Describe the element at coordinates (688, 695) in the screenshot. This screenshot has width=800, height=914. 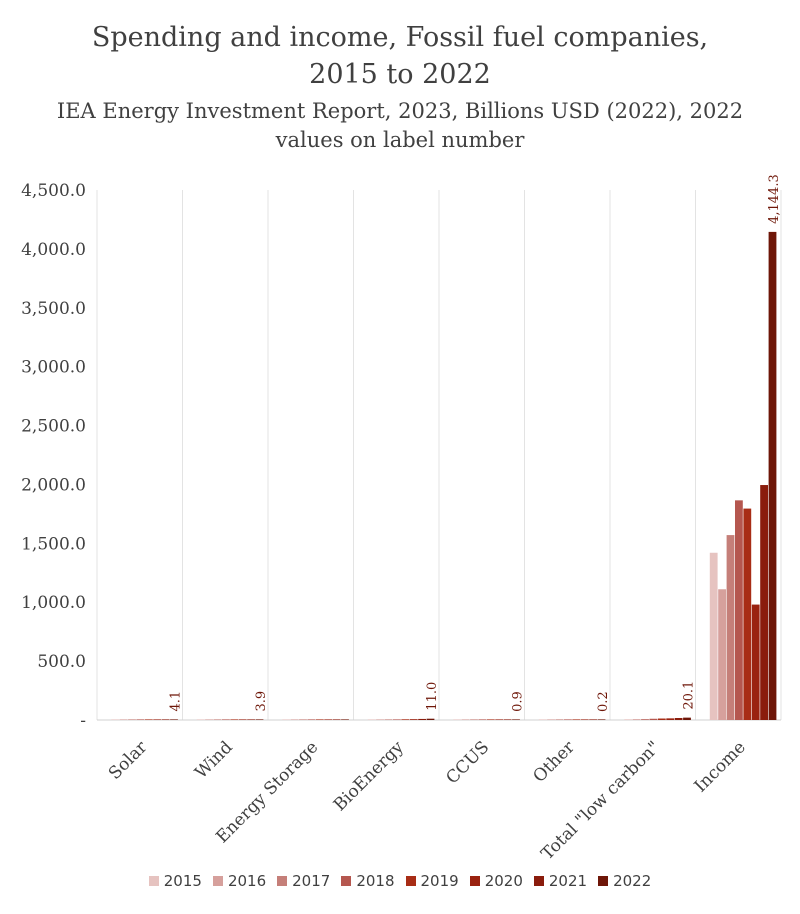
I see `data-label: 20.1` at that location.